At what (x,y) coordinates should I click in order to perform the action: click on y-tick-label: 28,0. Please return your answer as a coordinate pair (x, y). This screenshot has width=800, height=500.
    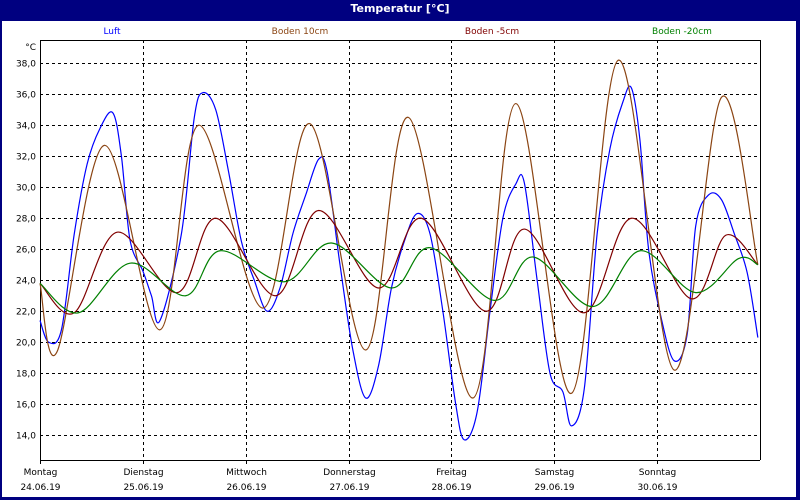
    Looking at the image, I should click on (26, 220).